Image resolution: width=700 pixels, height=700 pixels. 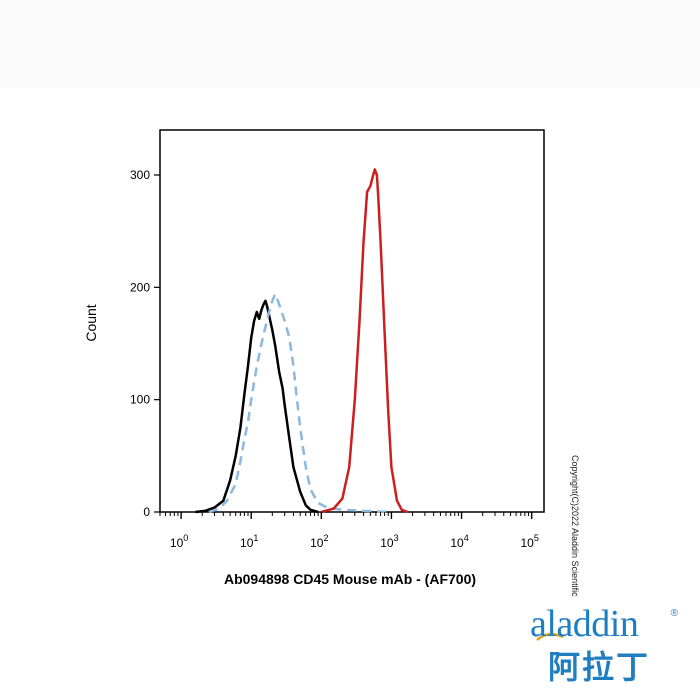 I want to click on x-tick-label: 10¹, so click(x=249, y=541).